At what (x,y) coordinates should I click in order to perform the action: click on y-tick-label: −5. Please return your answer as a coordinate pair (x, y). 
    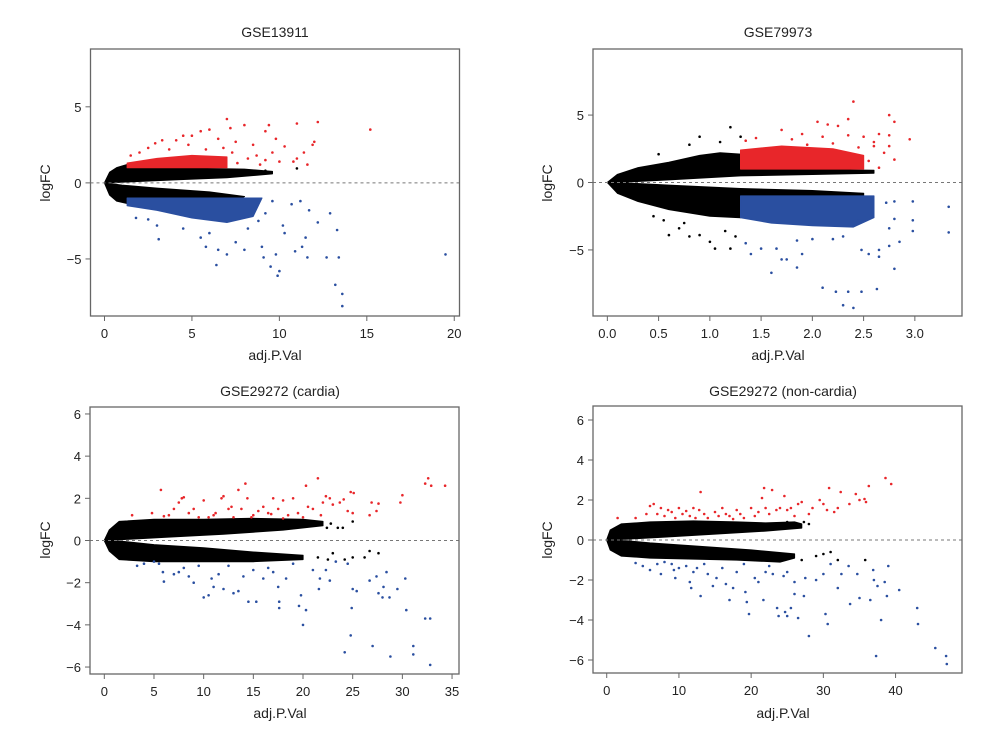
    Looking at the image, I should click on (74, 259).